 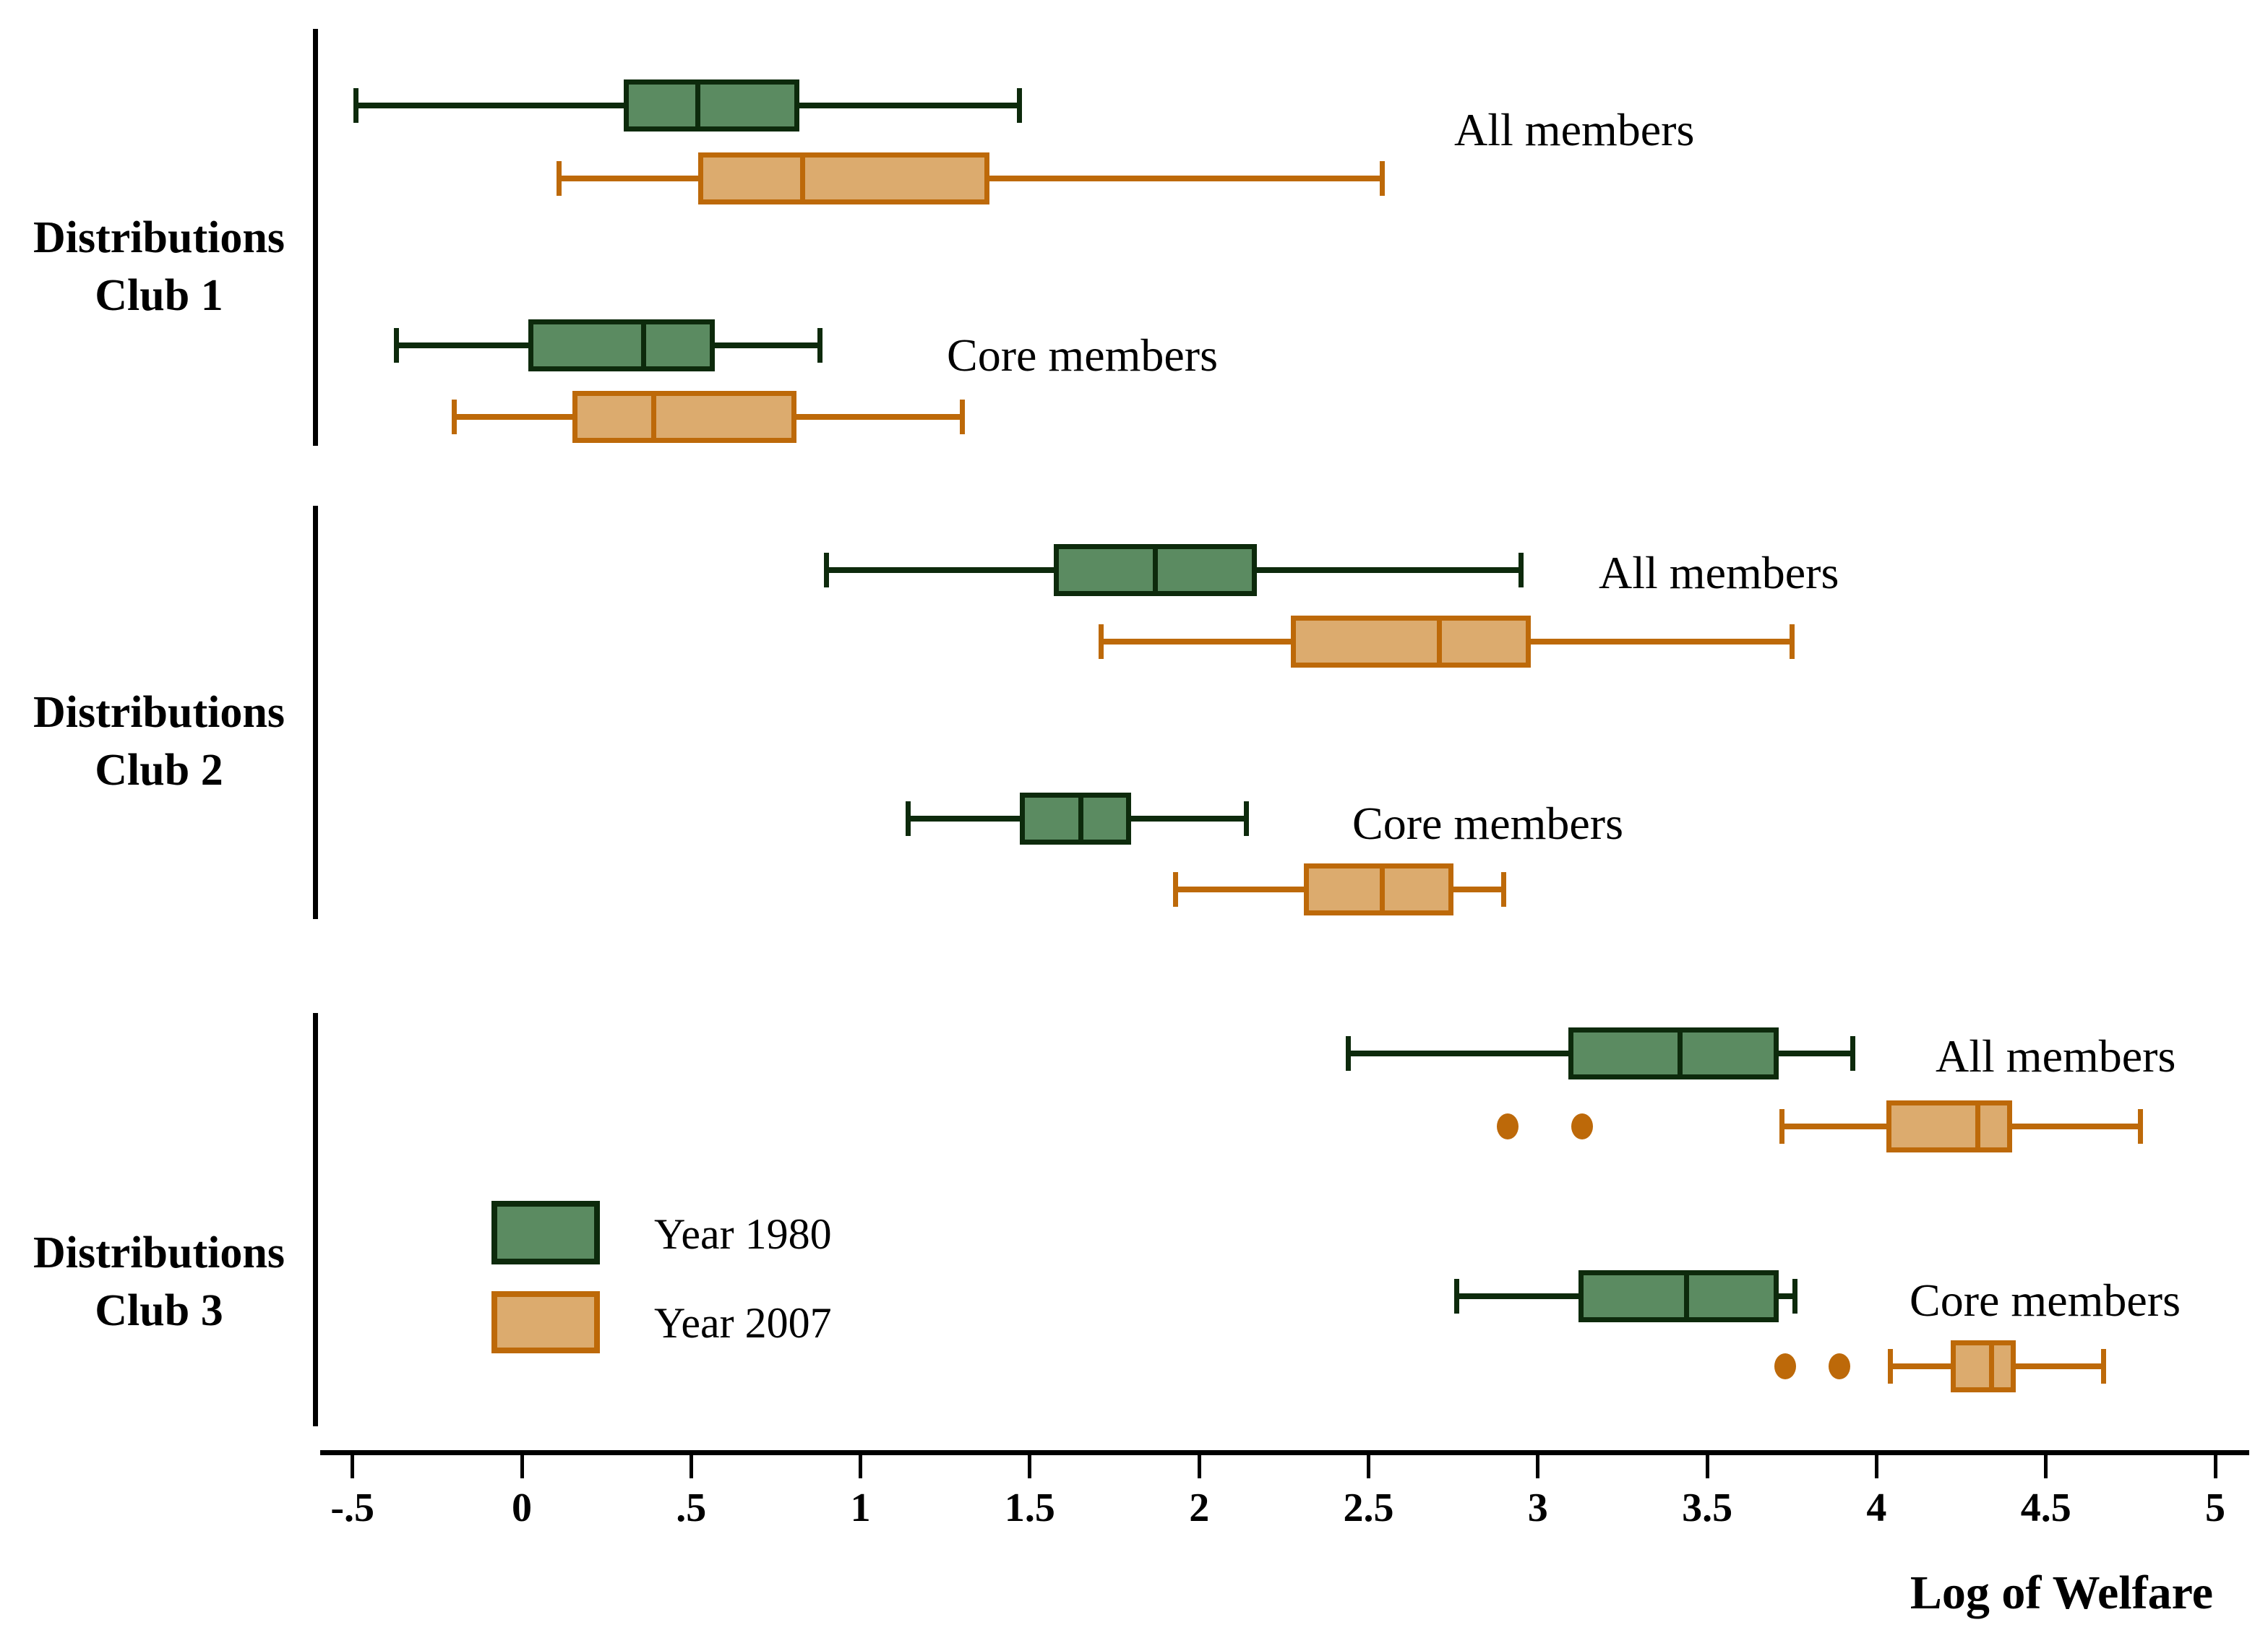 I want to click on box-club-1-all-year-2007, so click(x=843, y=178).